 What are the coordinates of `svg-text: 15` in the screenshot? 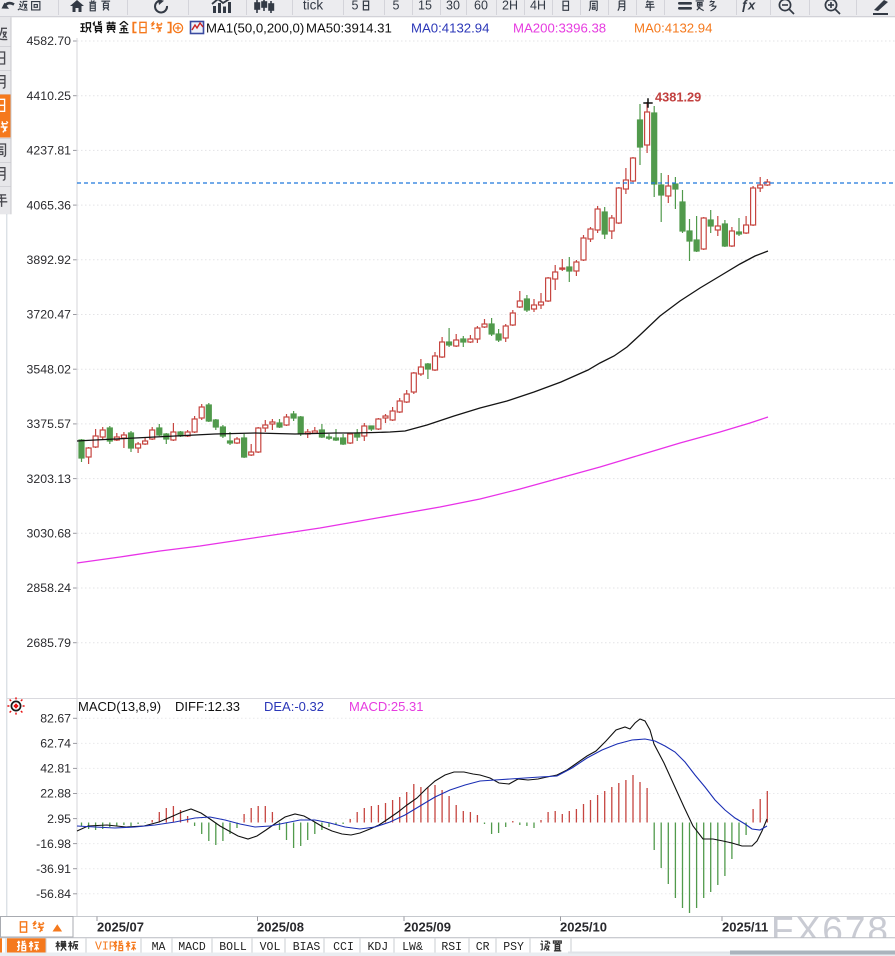 It's located at (425, 6).